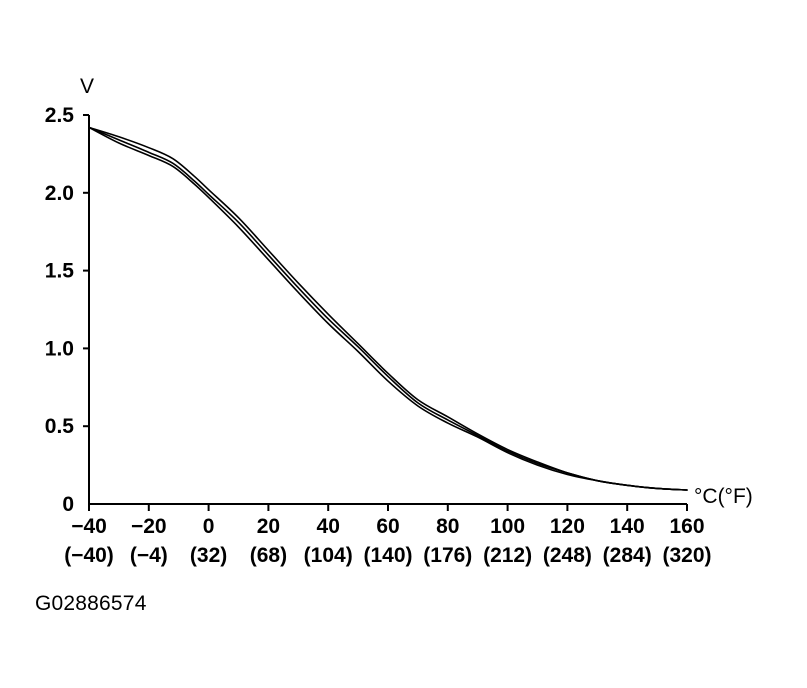 The image size is (807, 688). What do you see at coordinates (59, 193) in the screenshot?
I see `y-tick-label: 2.0` at bounding box center [59, 193].